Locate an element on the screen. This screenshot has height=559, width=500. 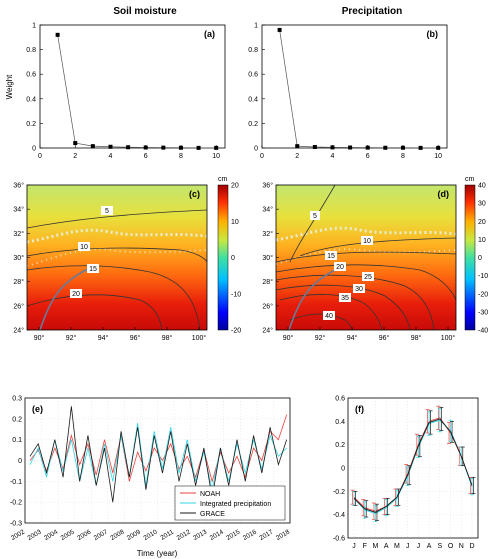
panel-d-xtick-label-0: 90° is located at coordinates (288, 338).